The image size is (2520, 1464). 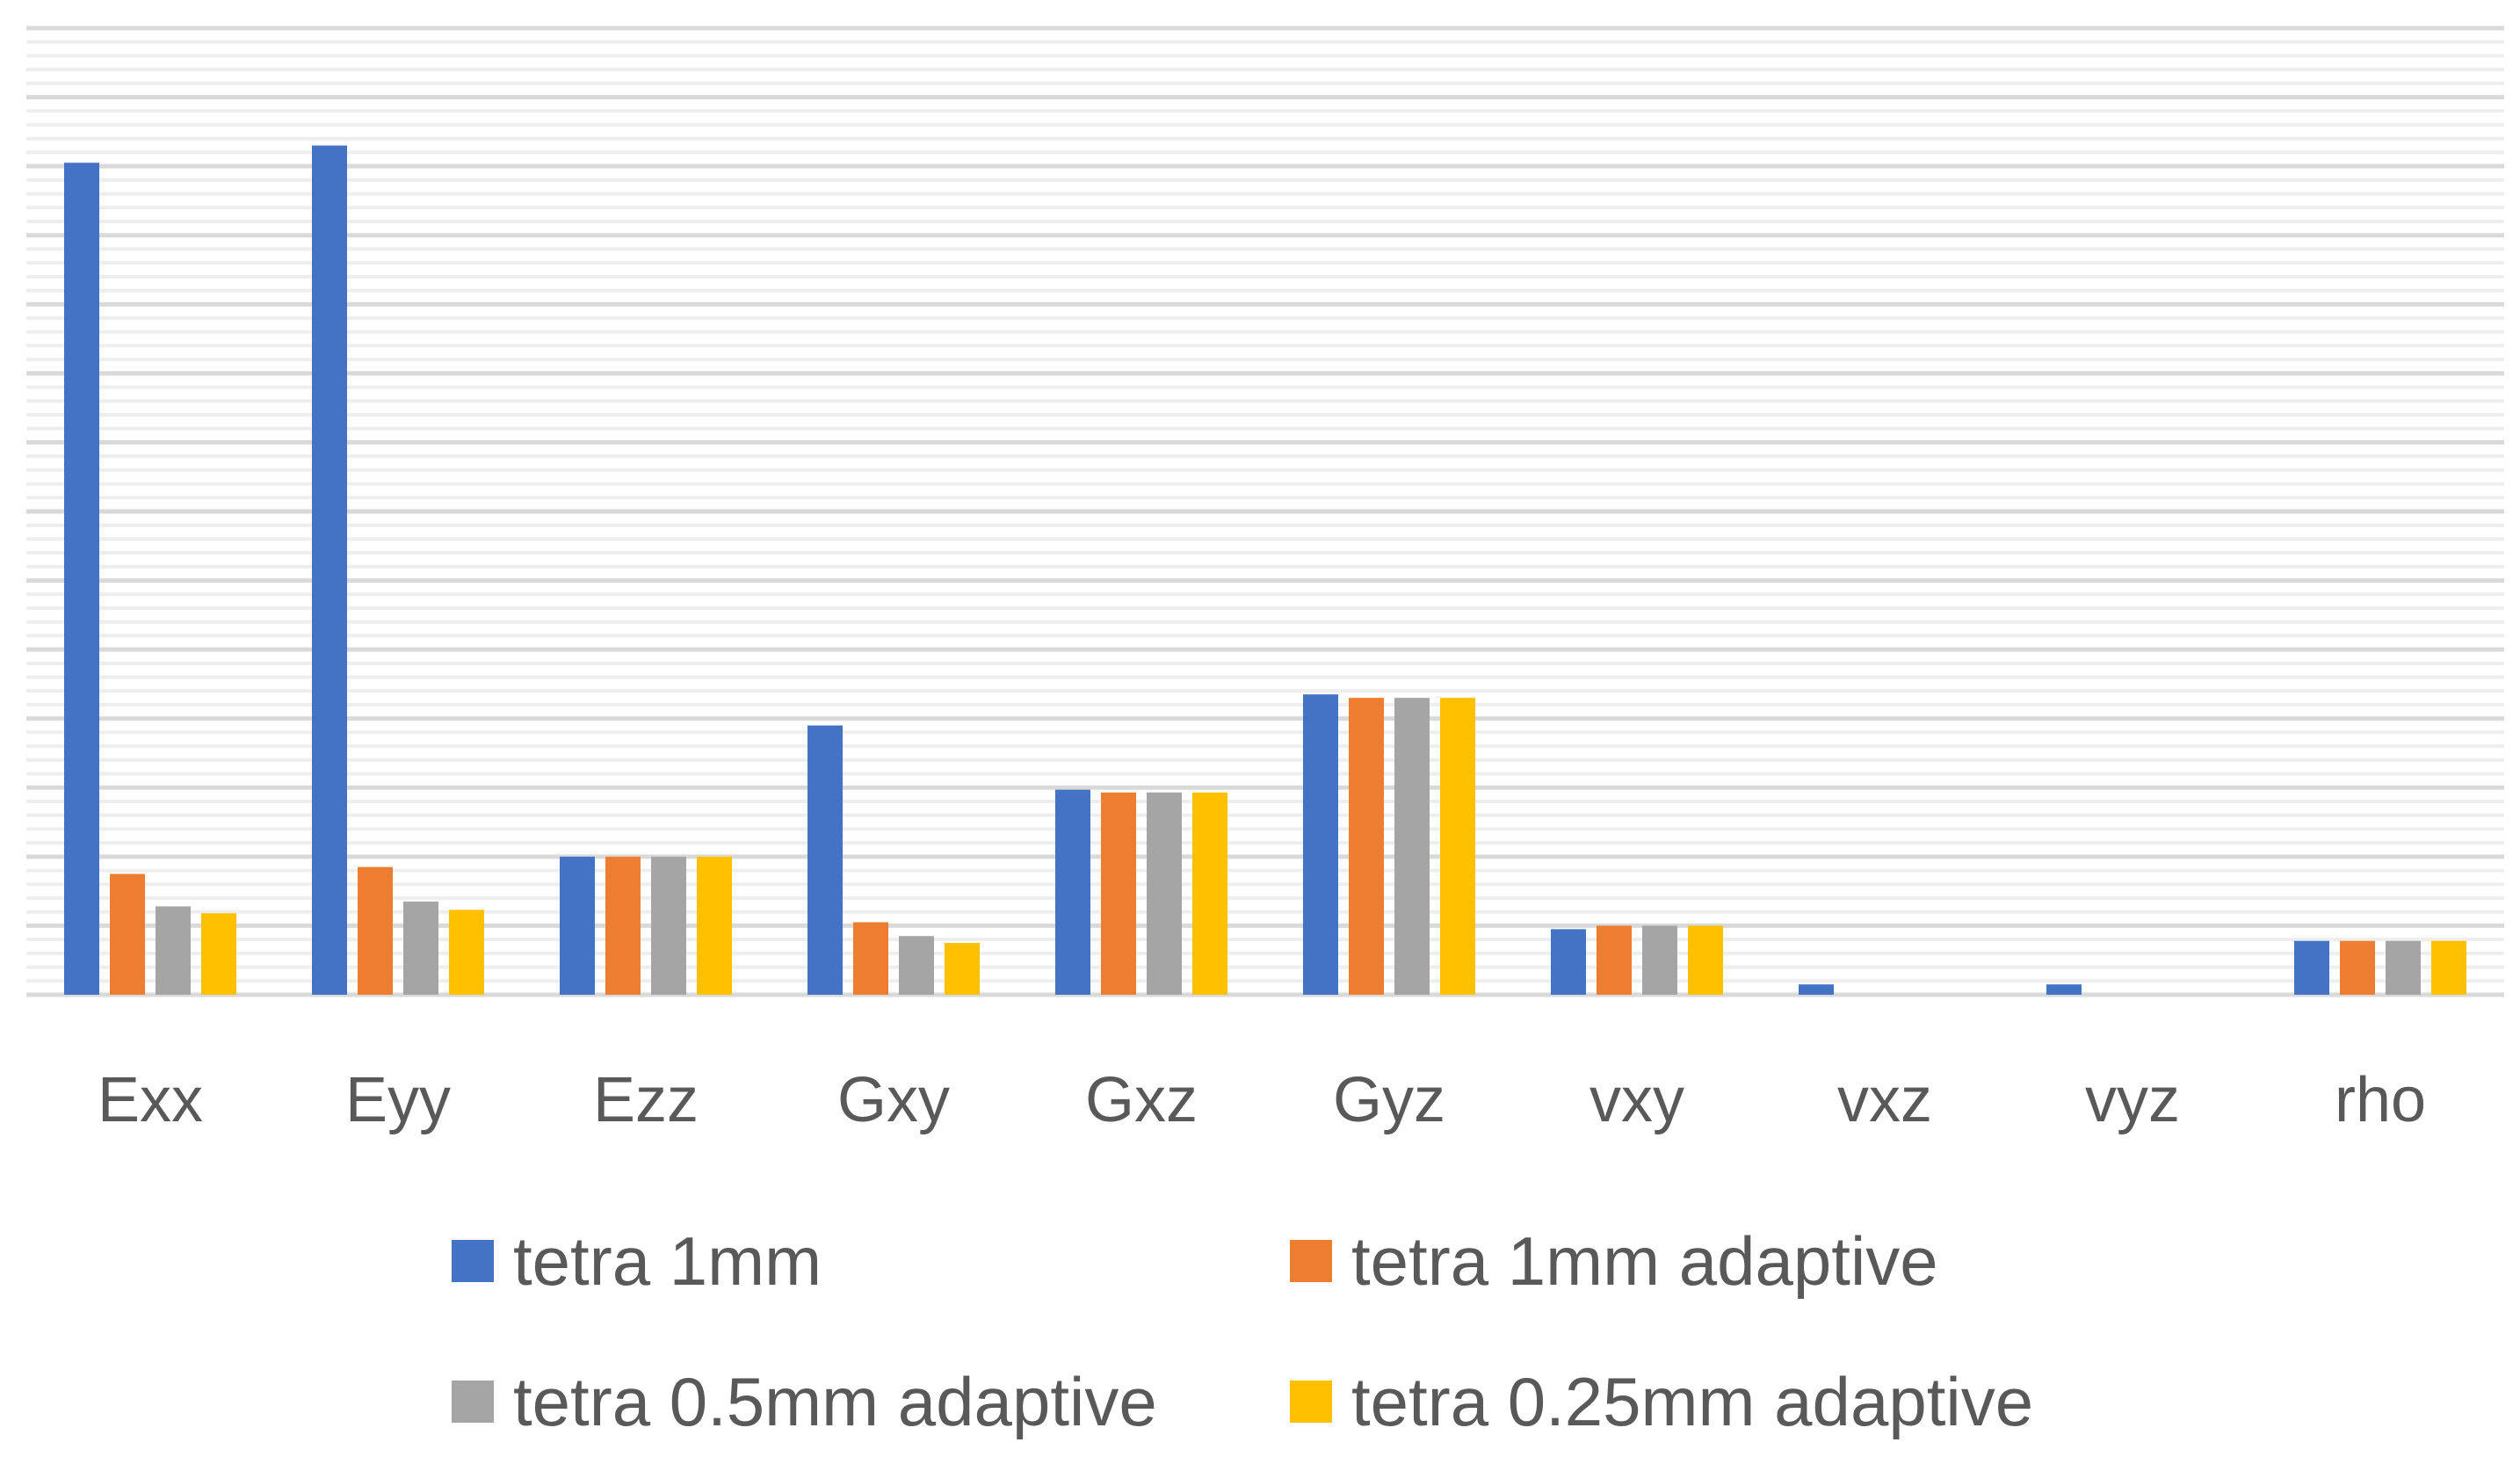 What do you see at coordinates (893, 1100) in the screenshot?
I see `x-tick-label: Gxy` at bounding box center [893, 1100].